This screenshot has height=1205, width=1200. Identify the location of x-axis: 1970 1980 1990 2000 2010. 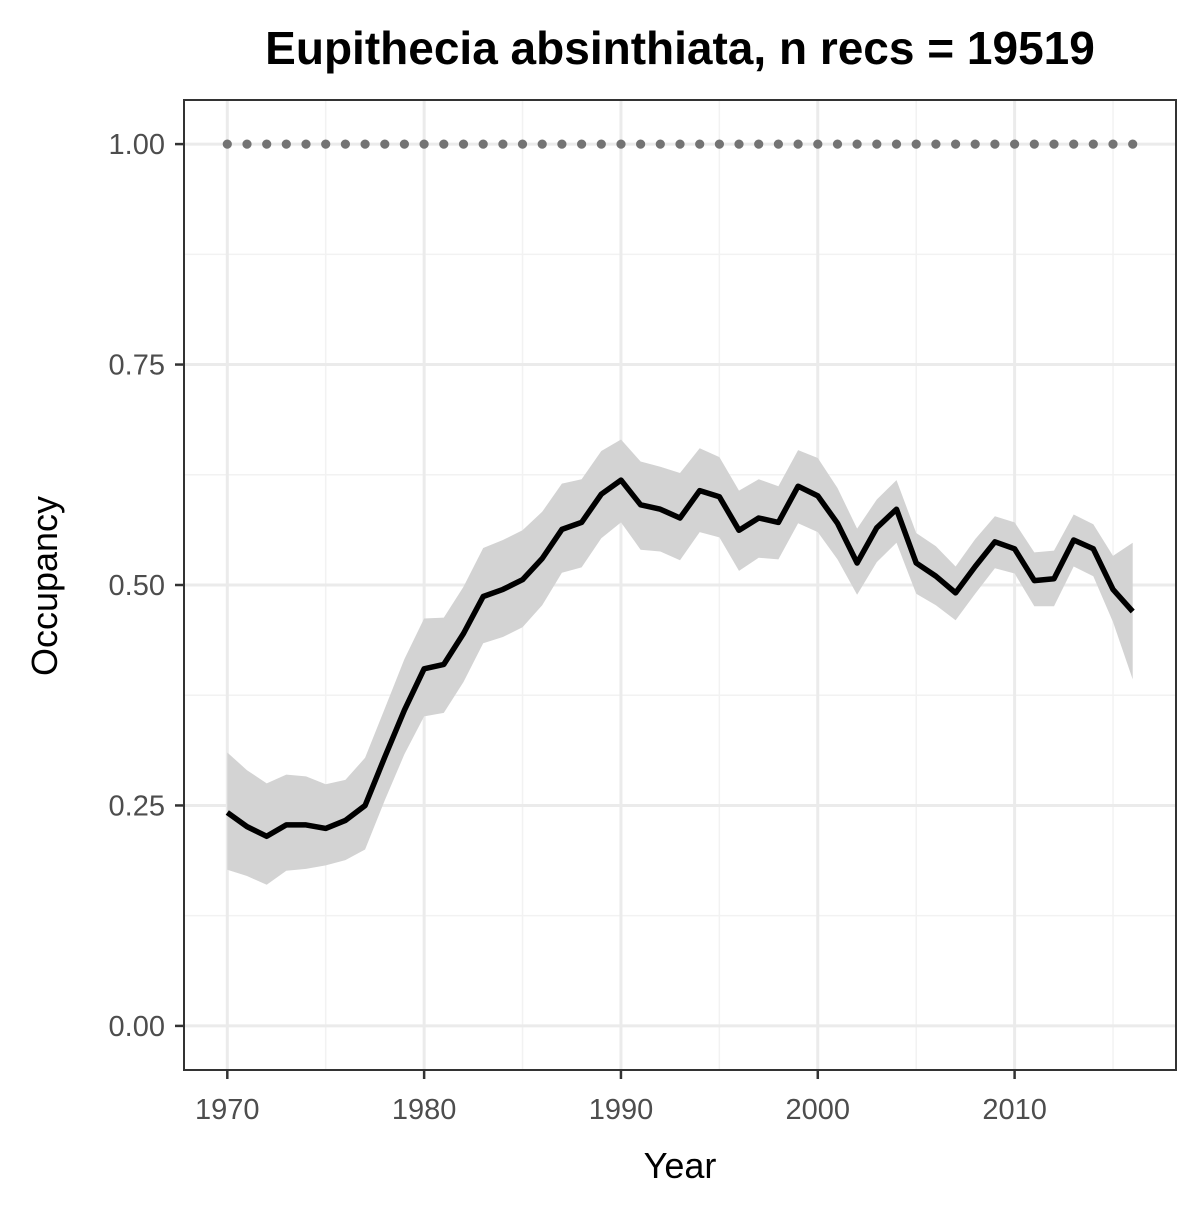
(621, 1098).